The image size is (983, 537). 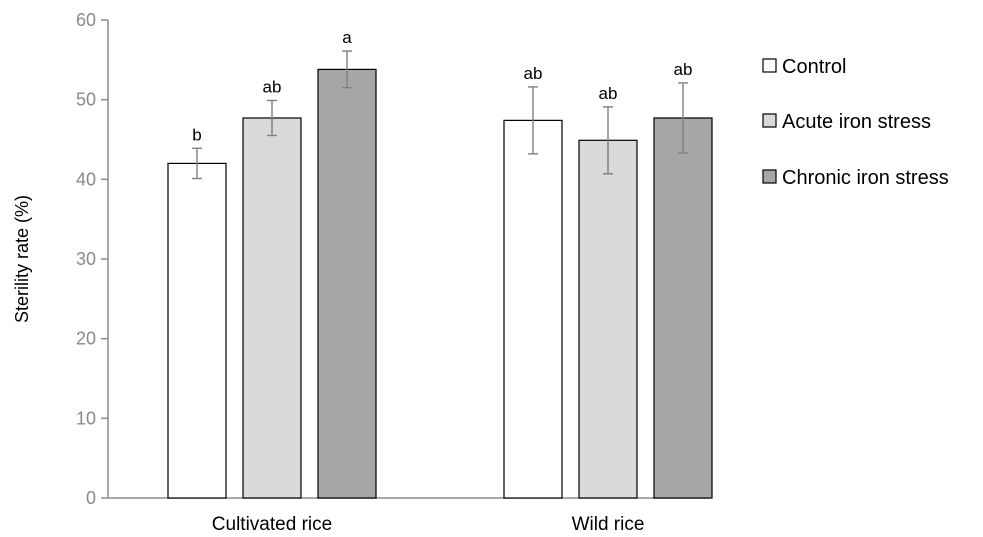 I want to click on y-tick-label: 10, so click(x=86, y=418).